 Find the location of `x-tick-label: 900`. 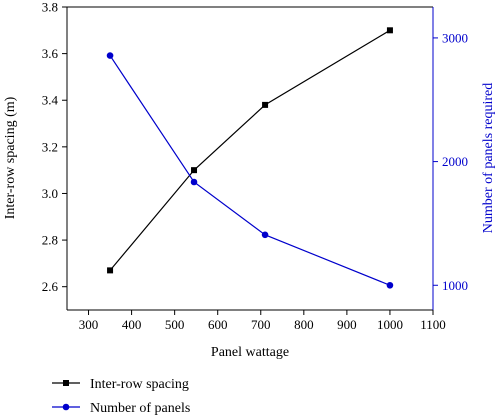

x-tick-label: 900 is located at coordinates (347, 324).